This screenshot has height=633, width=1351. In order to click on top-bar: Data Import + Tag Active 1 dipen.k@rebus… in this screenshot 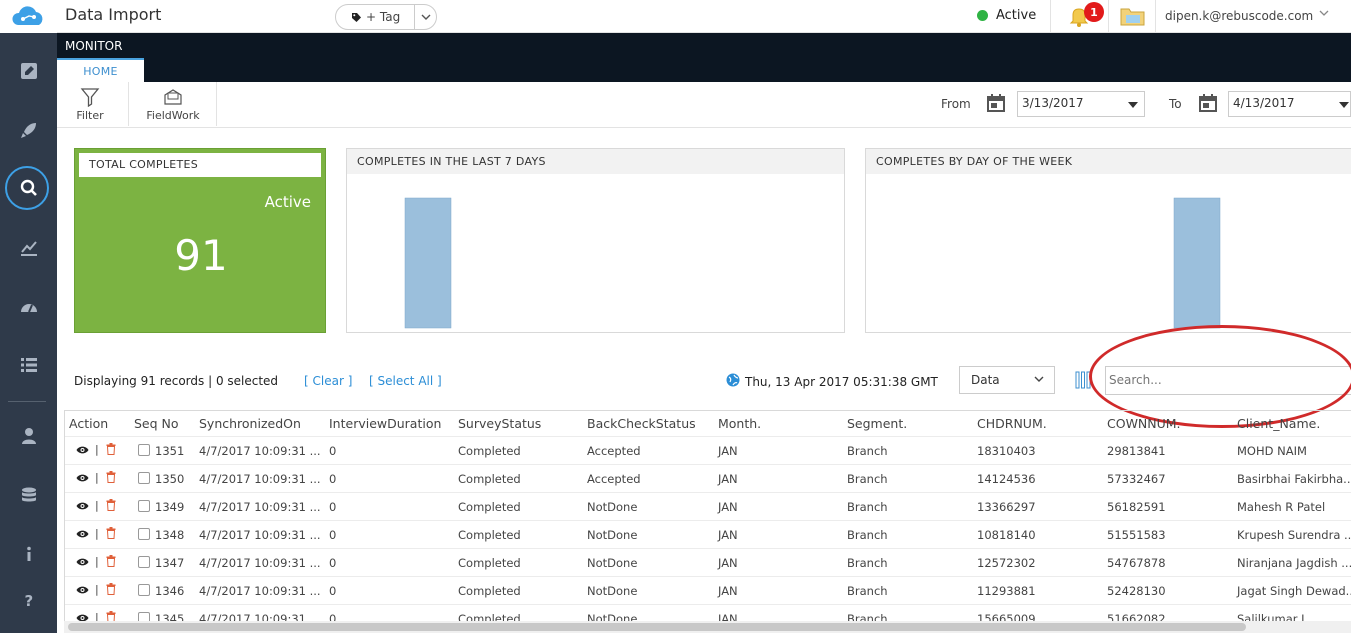, I will do `click(704, 16)`.